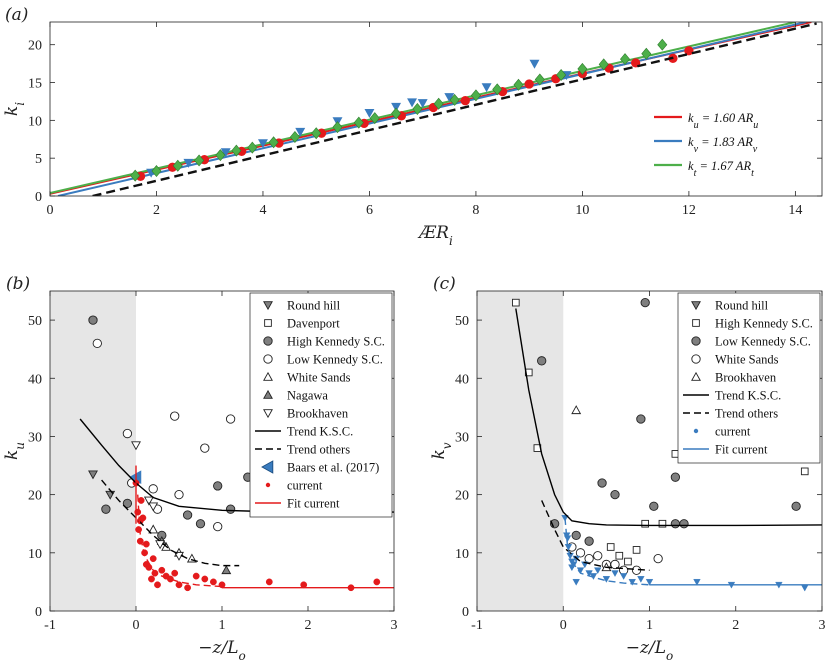 Image resolution: width=830 pixels, height=665 pixels. I want to click on legend-label: Trend others, so click(318, 450).